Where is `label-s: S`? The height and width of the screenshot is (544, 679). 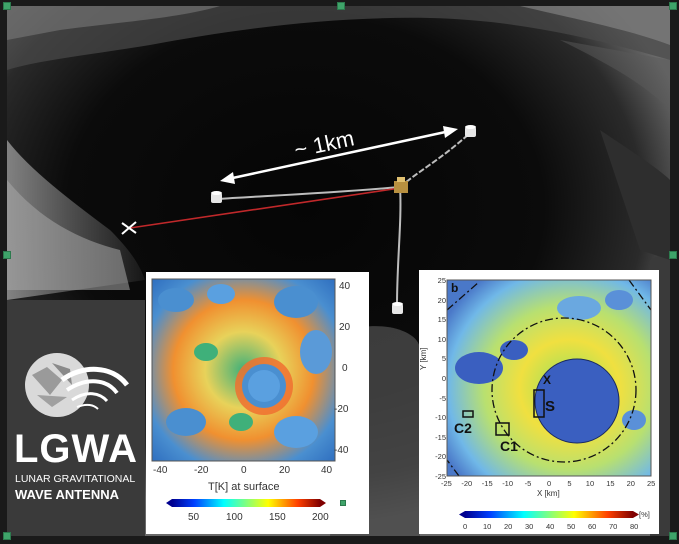
label-s: S is located at coordinates (550, 406).